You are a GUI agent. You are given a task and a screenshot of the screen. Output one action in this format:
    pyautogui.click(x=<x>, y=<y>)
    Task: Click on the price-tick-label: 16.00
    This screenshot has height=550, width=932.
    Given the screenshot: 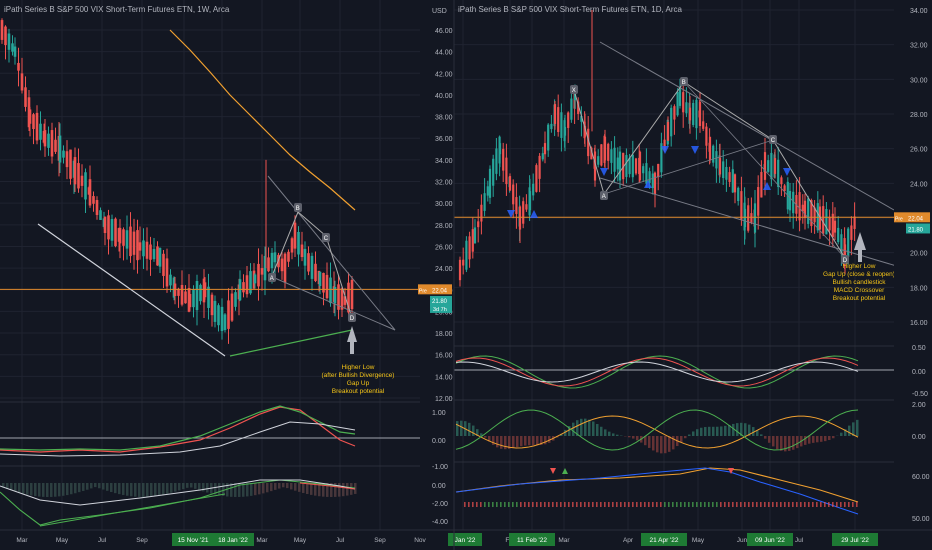 What is the action you would take?
    pyautogui.click(x=444, y=356)
    